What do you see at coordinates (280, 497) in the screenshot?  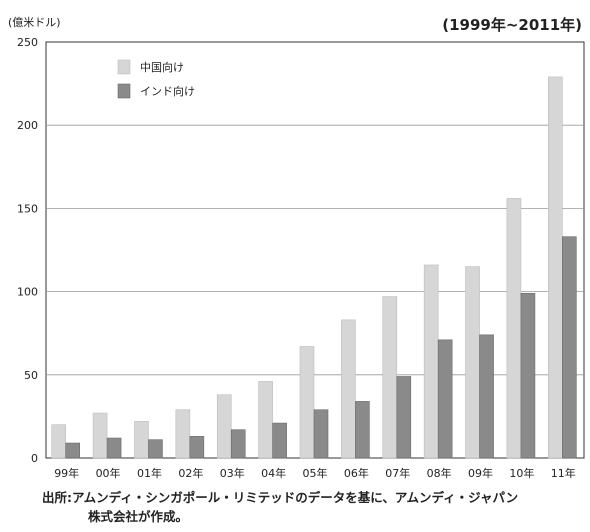 I see `source-line-1: 出所:アムンディ・シンガポール・リミテッドのデータを基に、アムンディ・ジャパン` at bounding box center [280, 497].